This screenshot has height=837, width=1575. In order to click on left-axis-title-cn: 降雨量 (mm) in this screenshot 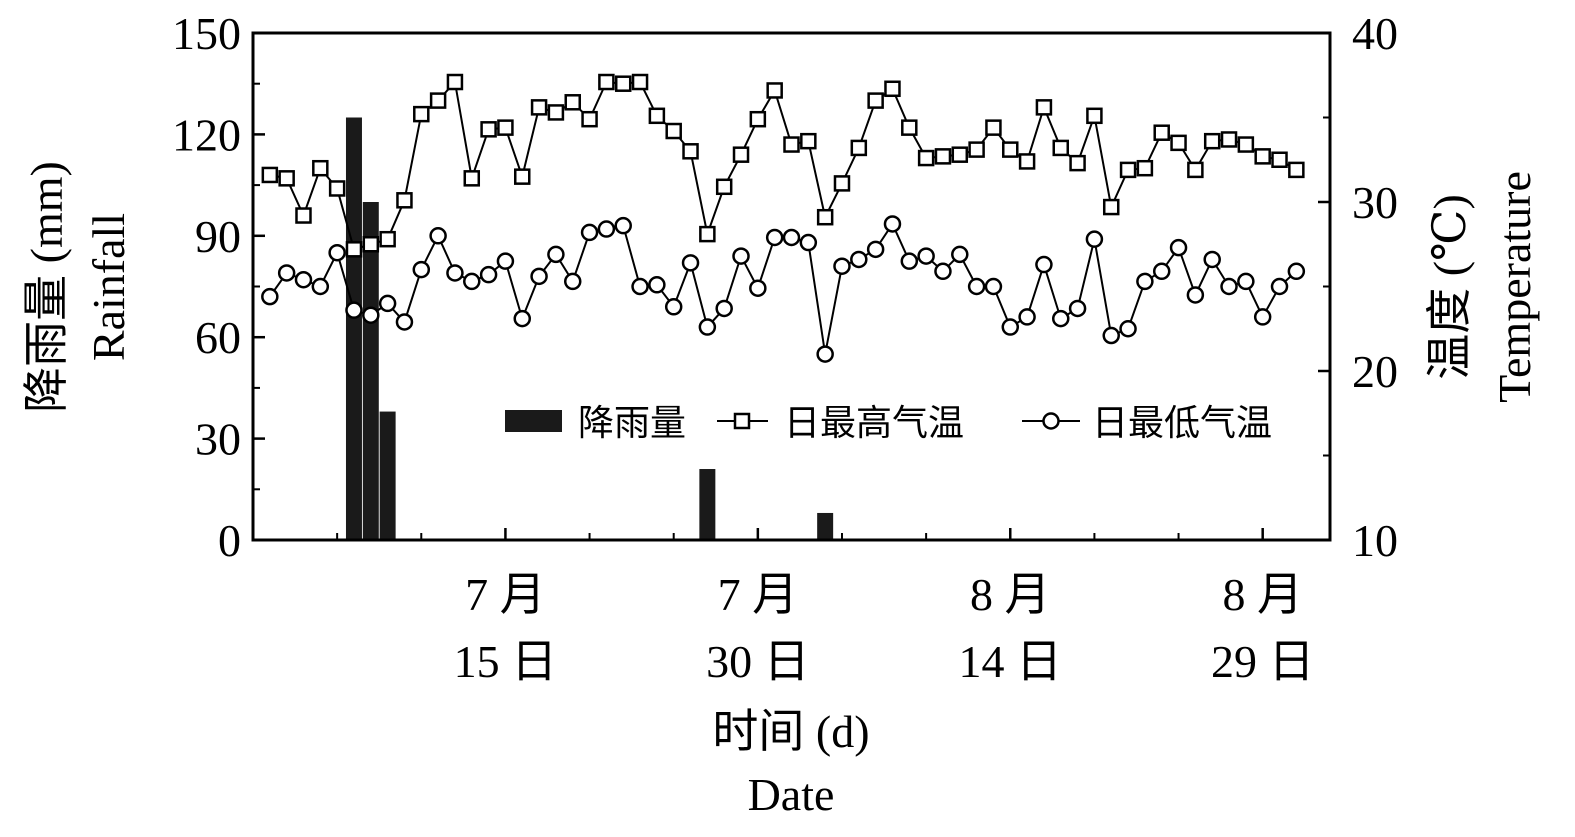, I will do `click(46, 287)`.